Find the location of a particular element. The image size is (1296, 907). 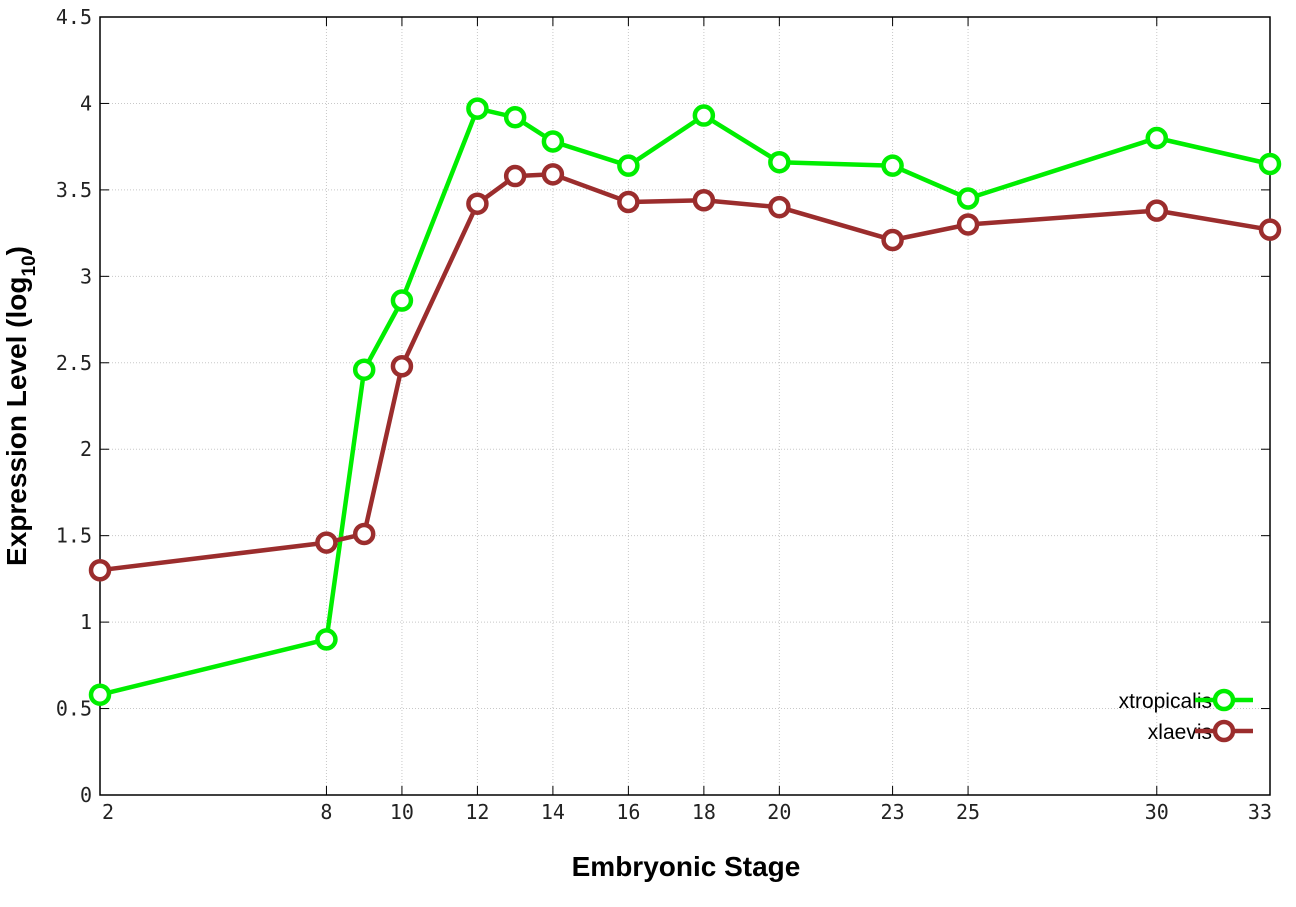

y-tick-label: 2.5 is located at coordinates (74, 363).